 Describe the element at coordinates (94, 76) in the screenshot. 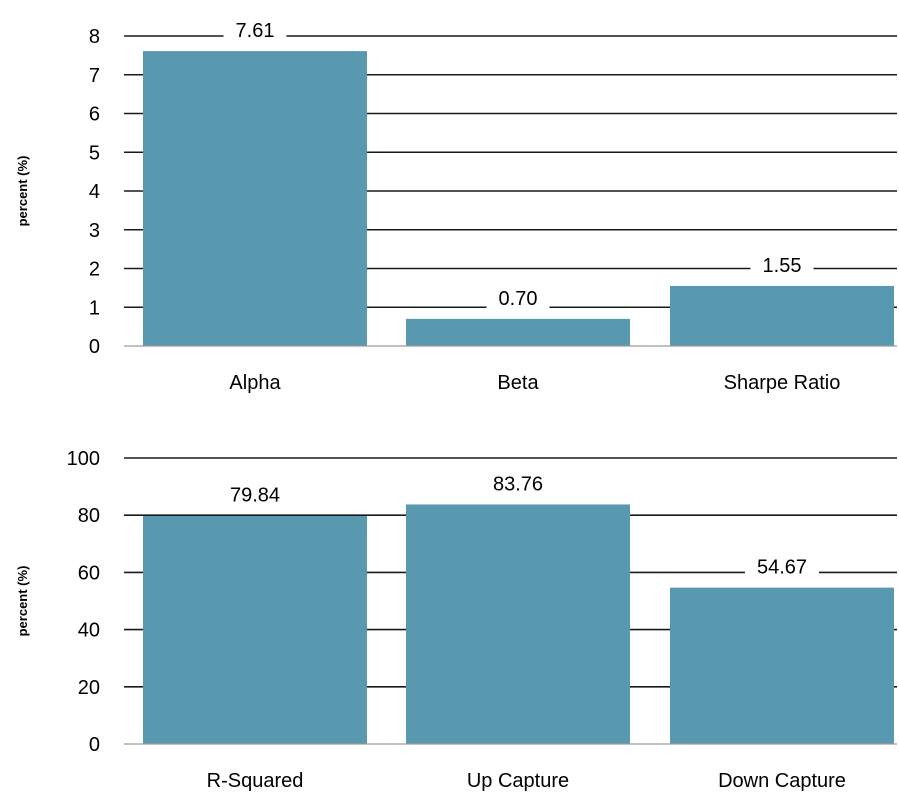

I see `y-tick-label: 7` at that location.